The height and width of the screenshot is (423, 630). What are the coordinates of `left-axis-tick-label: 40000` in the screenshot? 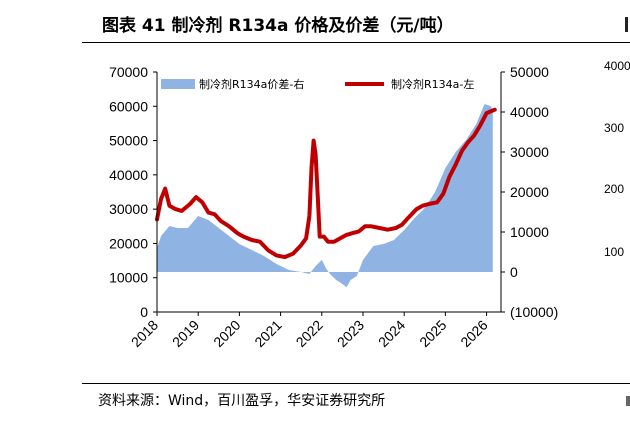 It's located at (128, 175).